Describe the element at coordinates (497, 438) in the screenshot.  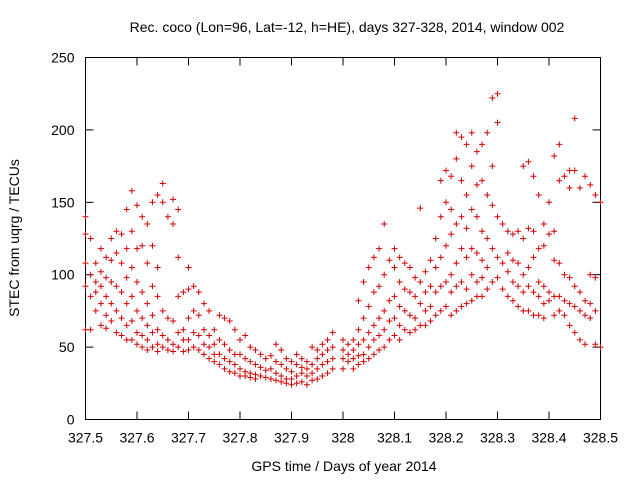
I see `x-tick-label: 328.3` at that location.